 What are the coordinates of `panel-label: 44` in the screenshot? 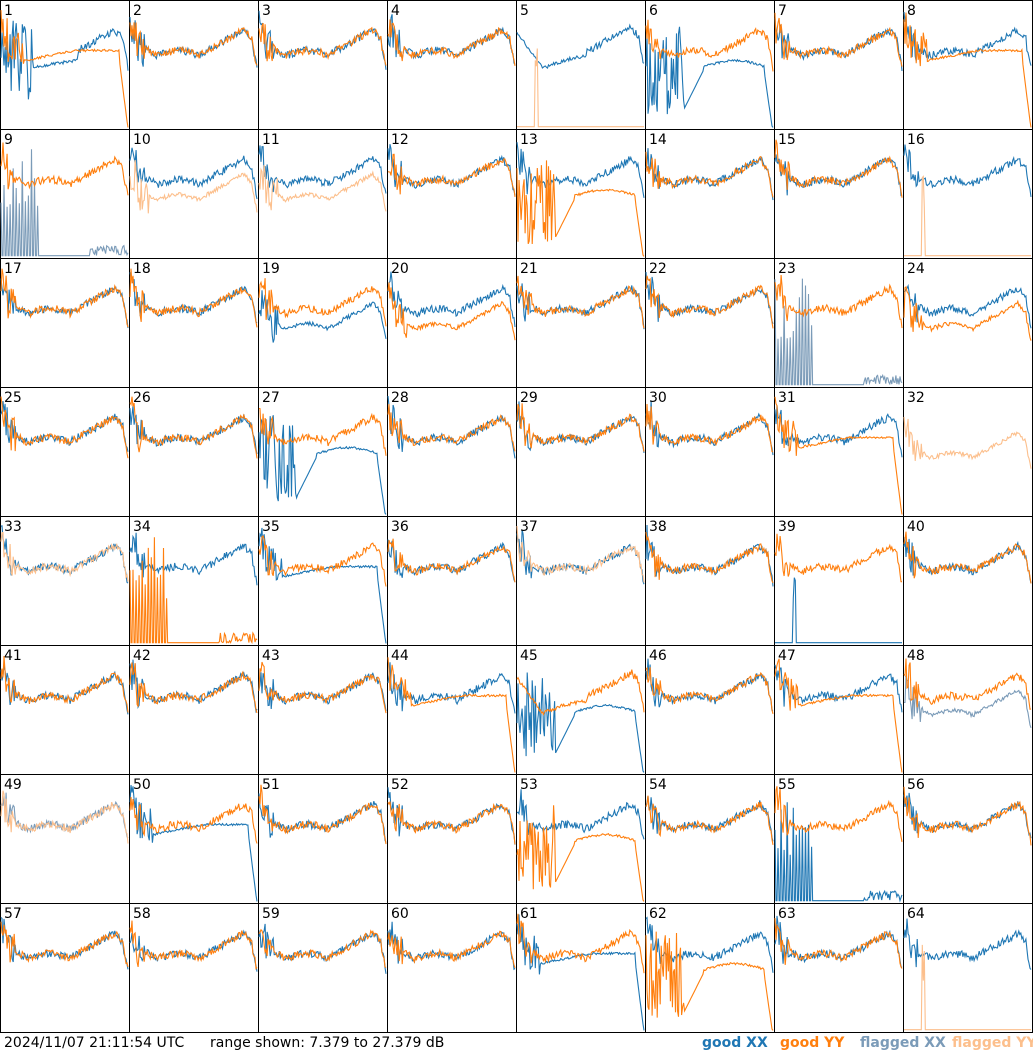 It's located at (400, 656).